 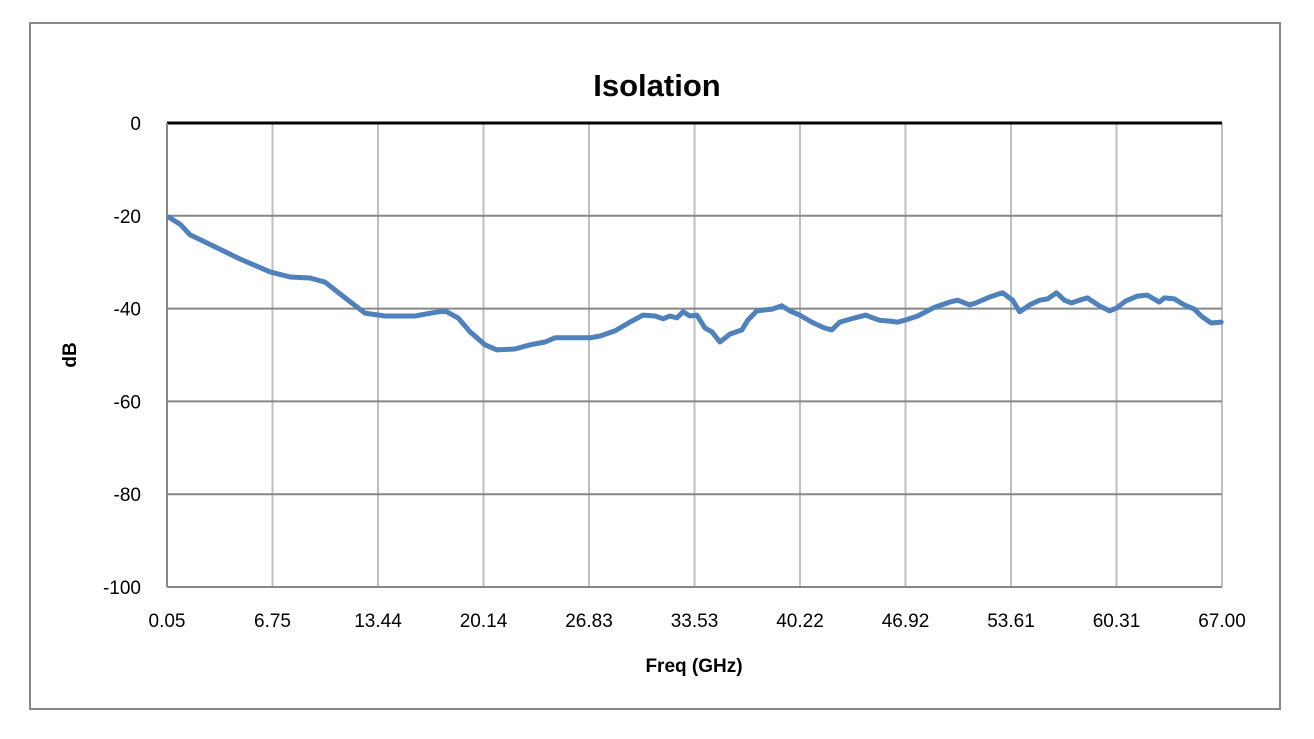 I want to click on x-axis-title: Freq (GHz), so click(x=693, y=666).